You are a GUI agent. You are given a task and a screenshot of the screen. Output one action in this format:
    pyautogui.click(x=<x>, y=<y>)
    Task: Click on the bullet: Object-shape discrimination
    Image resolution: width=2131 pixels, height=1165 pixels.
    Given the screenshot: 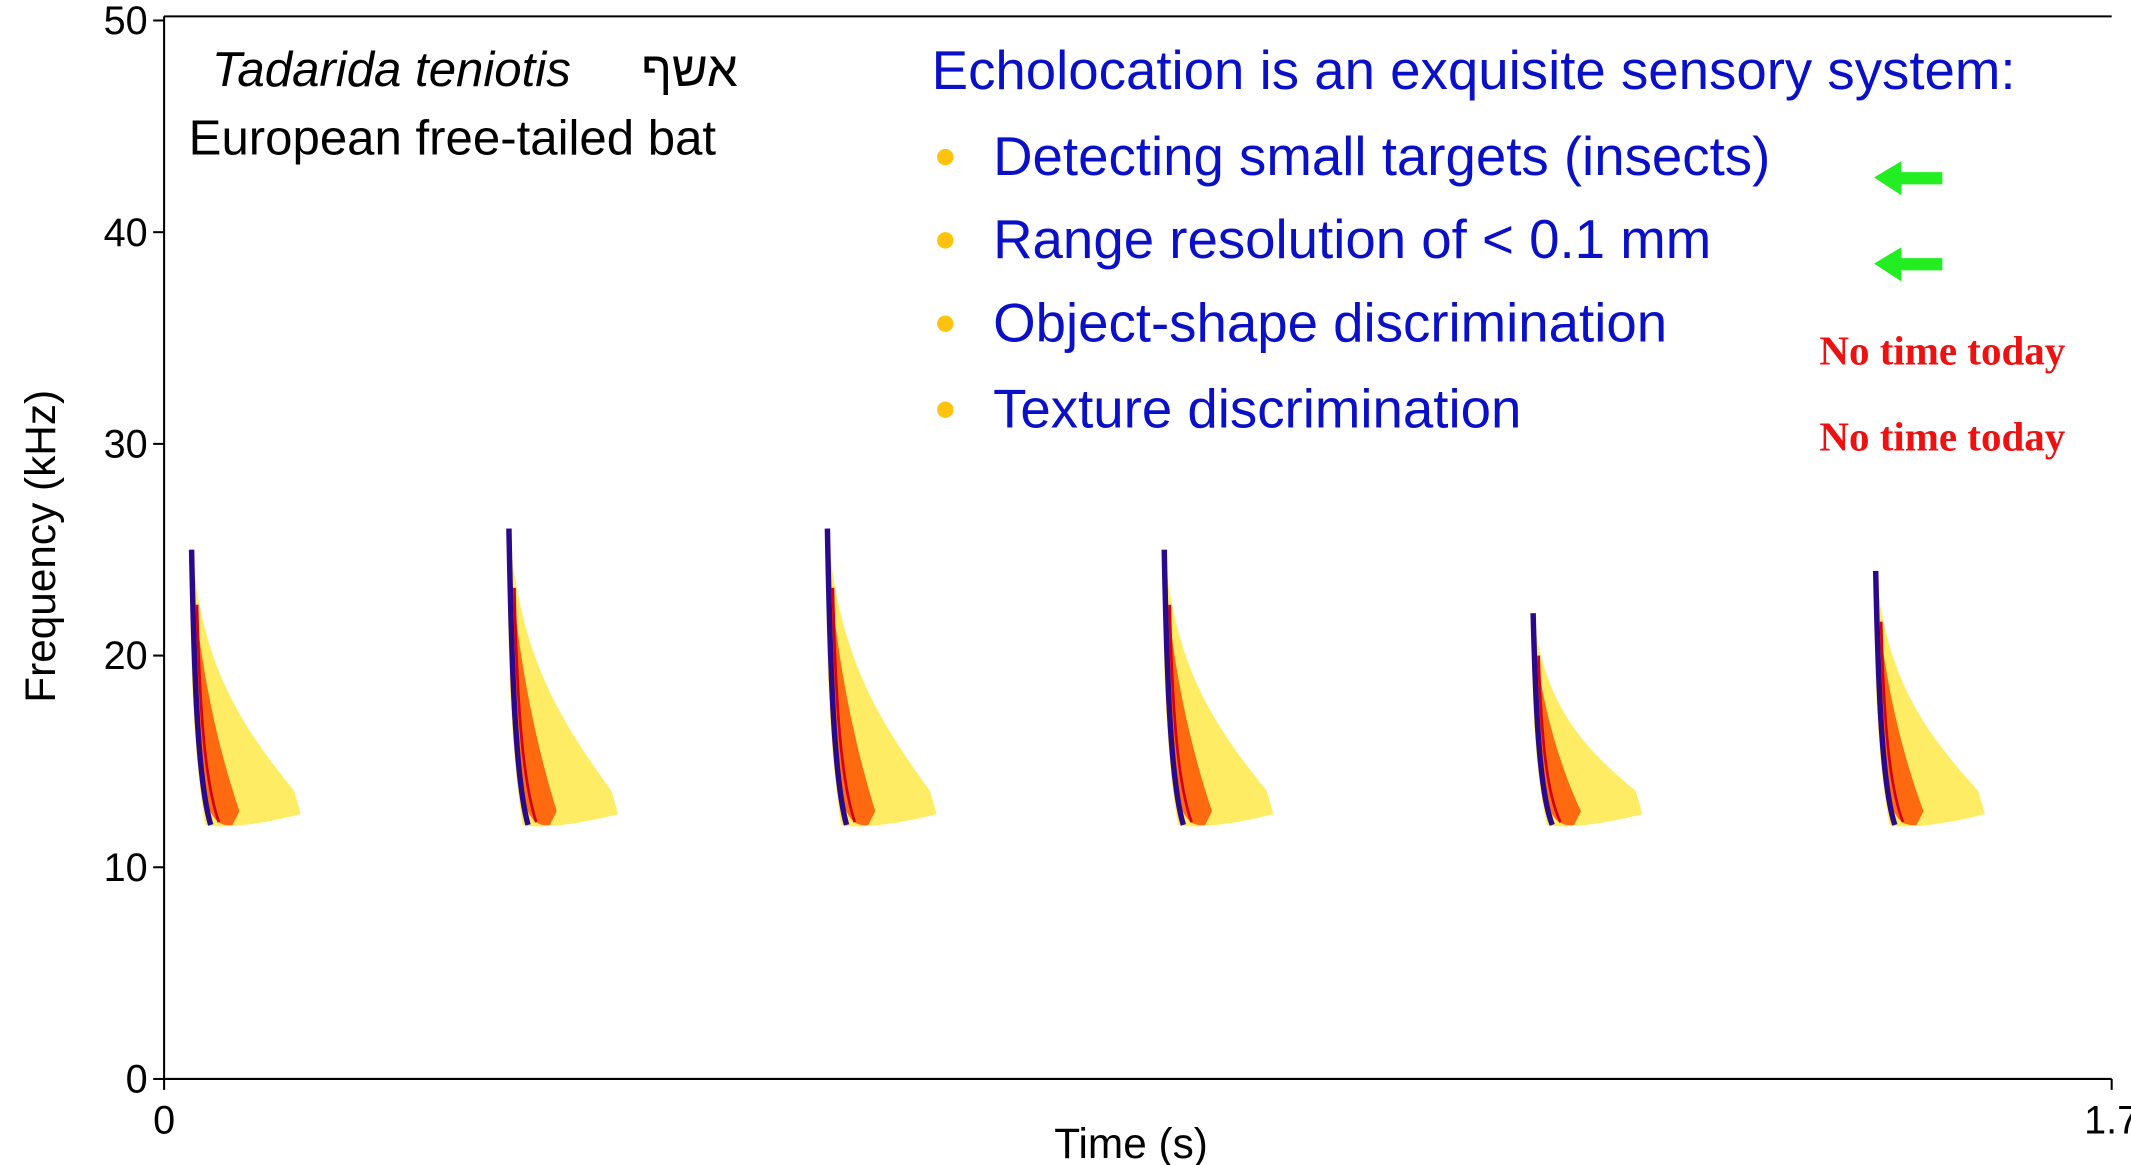 What is the action you would take?
    pyautogui.click(x=1330, y=322)
    